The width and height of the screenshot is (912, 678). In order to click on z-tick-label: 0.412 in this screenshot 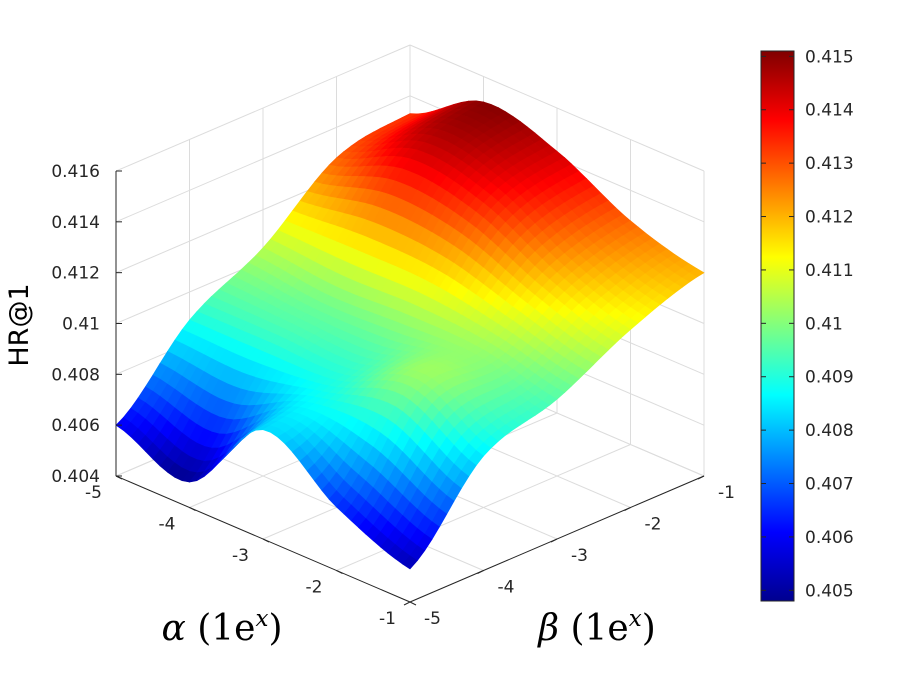, I will do `click(75, 274)`.